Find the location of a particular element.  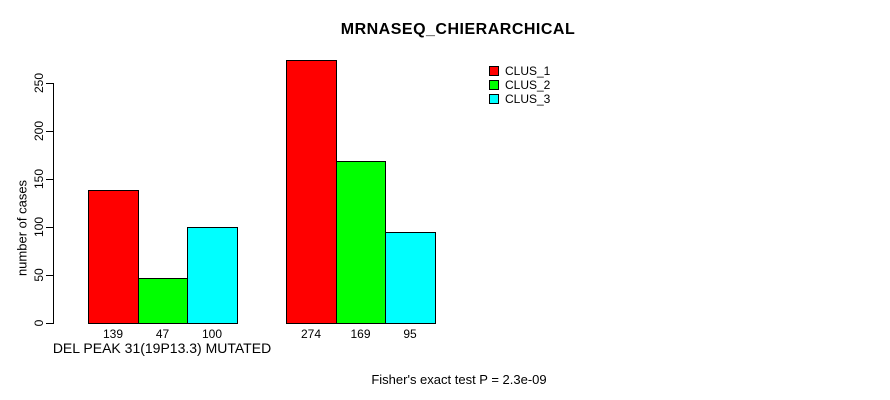

bar-clus_3-group1 is located at coordinates (212, 275).